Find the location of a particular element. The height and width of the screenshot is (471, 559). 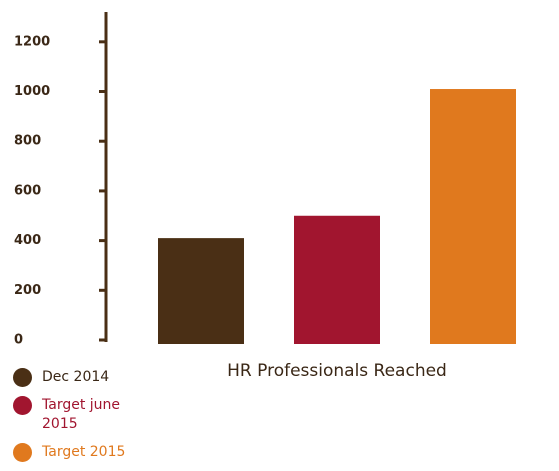

x-category-label: HR Professionals Reached is located at coordinates (337, 371).